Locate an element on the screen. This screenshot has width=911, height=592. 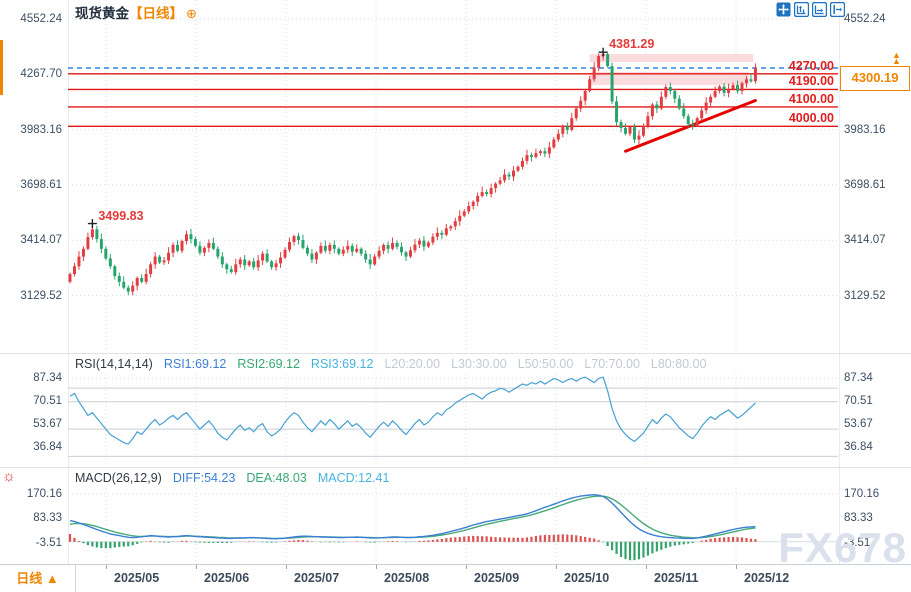
watermark: FX678 is located at coordinates (842, 547).